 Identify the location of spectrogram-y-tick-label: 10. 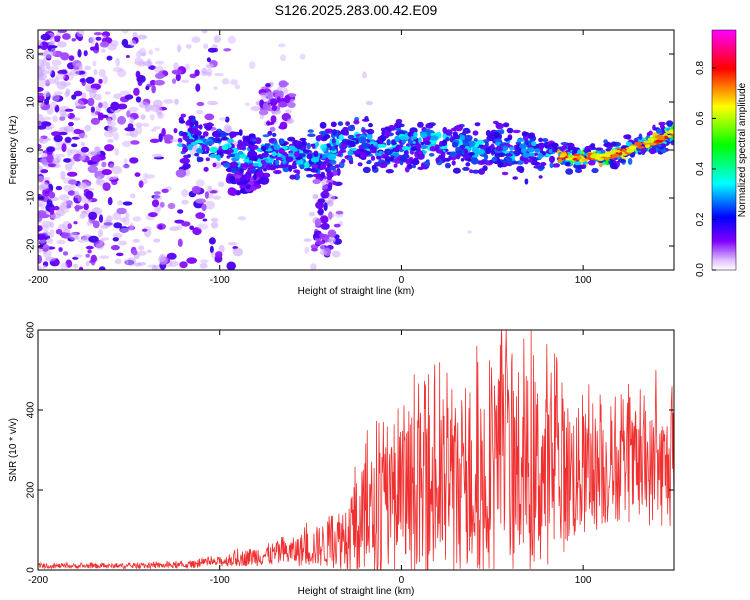
(31, 102).